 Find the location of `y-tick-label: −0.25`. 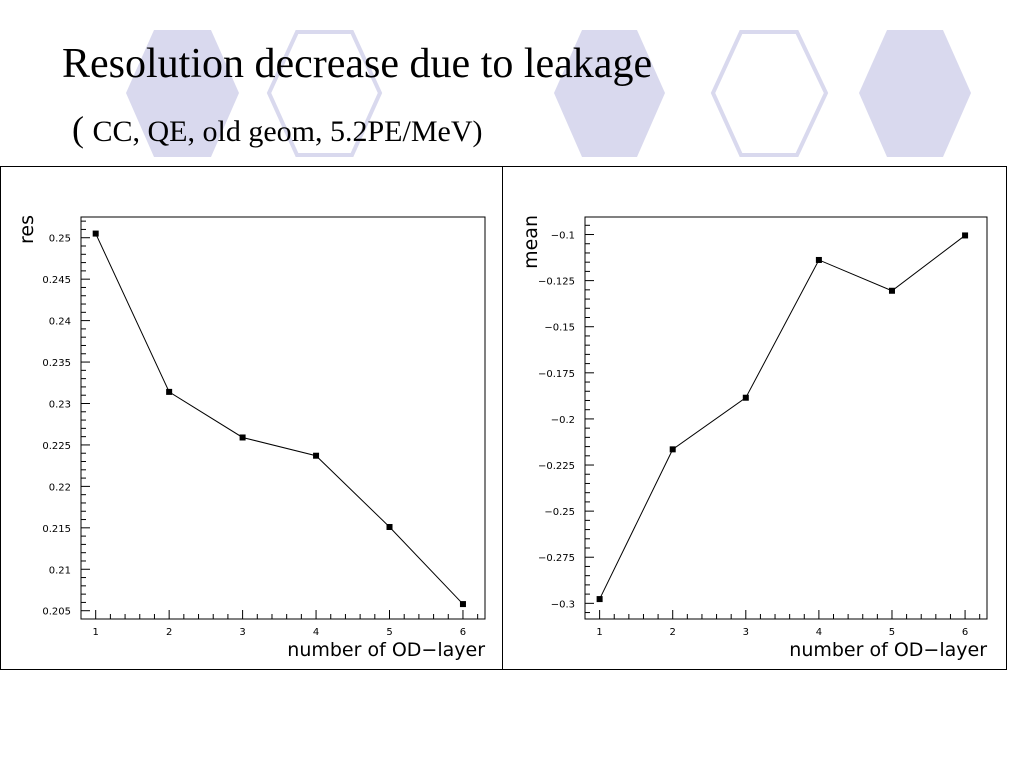

y-tick-label: −0.25 is located at coordinates (559, 512).